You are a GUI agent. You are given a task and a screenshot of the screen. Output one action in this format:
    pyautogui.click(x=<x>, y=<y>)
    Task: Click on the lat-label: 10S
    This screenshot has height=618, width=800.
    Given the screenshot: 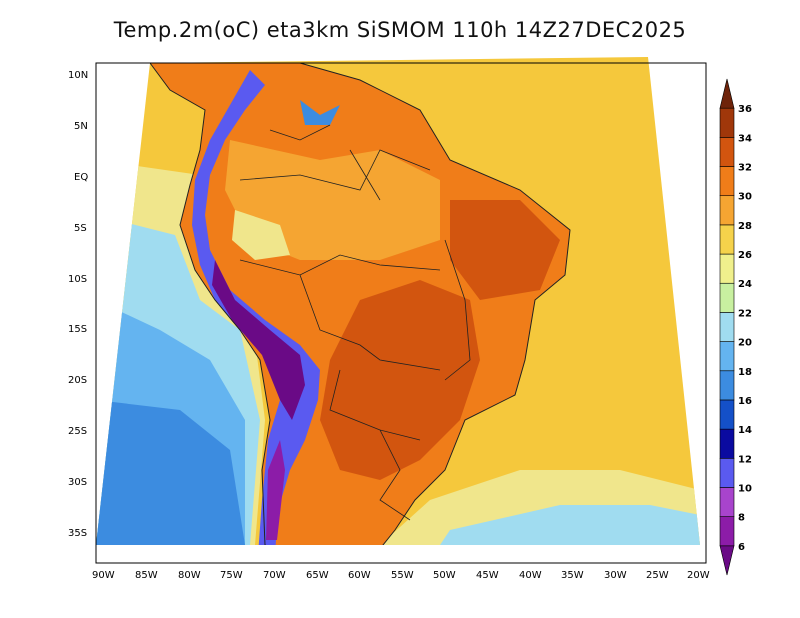 What is the action you would take?
    pyautogui.click(x=77, y=279)
    